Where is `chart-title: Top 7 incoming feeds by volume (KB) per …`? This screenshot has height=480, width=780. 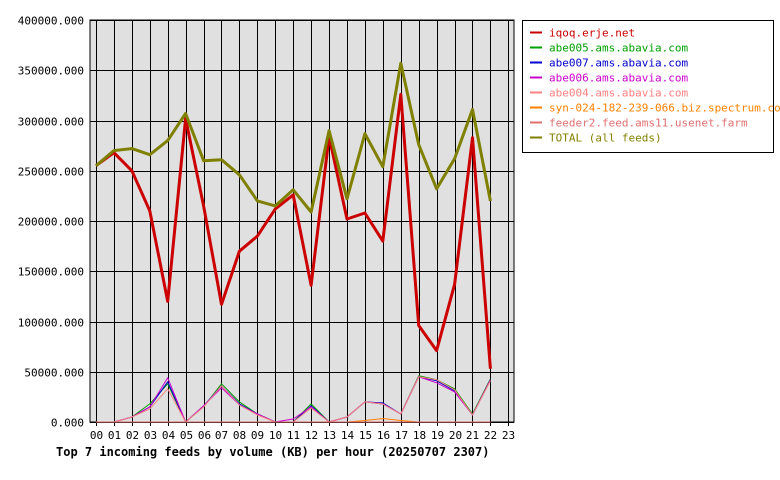
chart-title: Top 7 incoming feeds by volume (KB) per … is located at coordinates (272, 452).